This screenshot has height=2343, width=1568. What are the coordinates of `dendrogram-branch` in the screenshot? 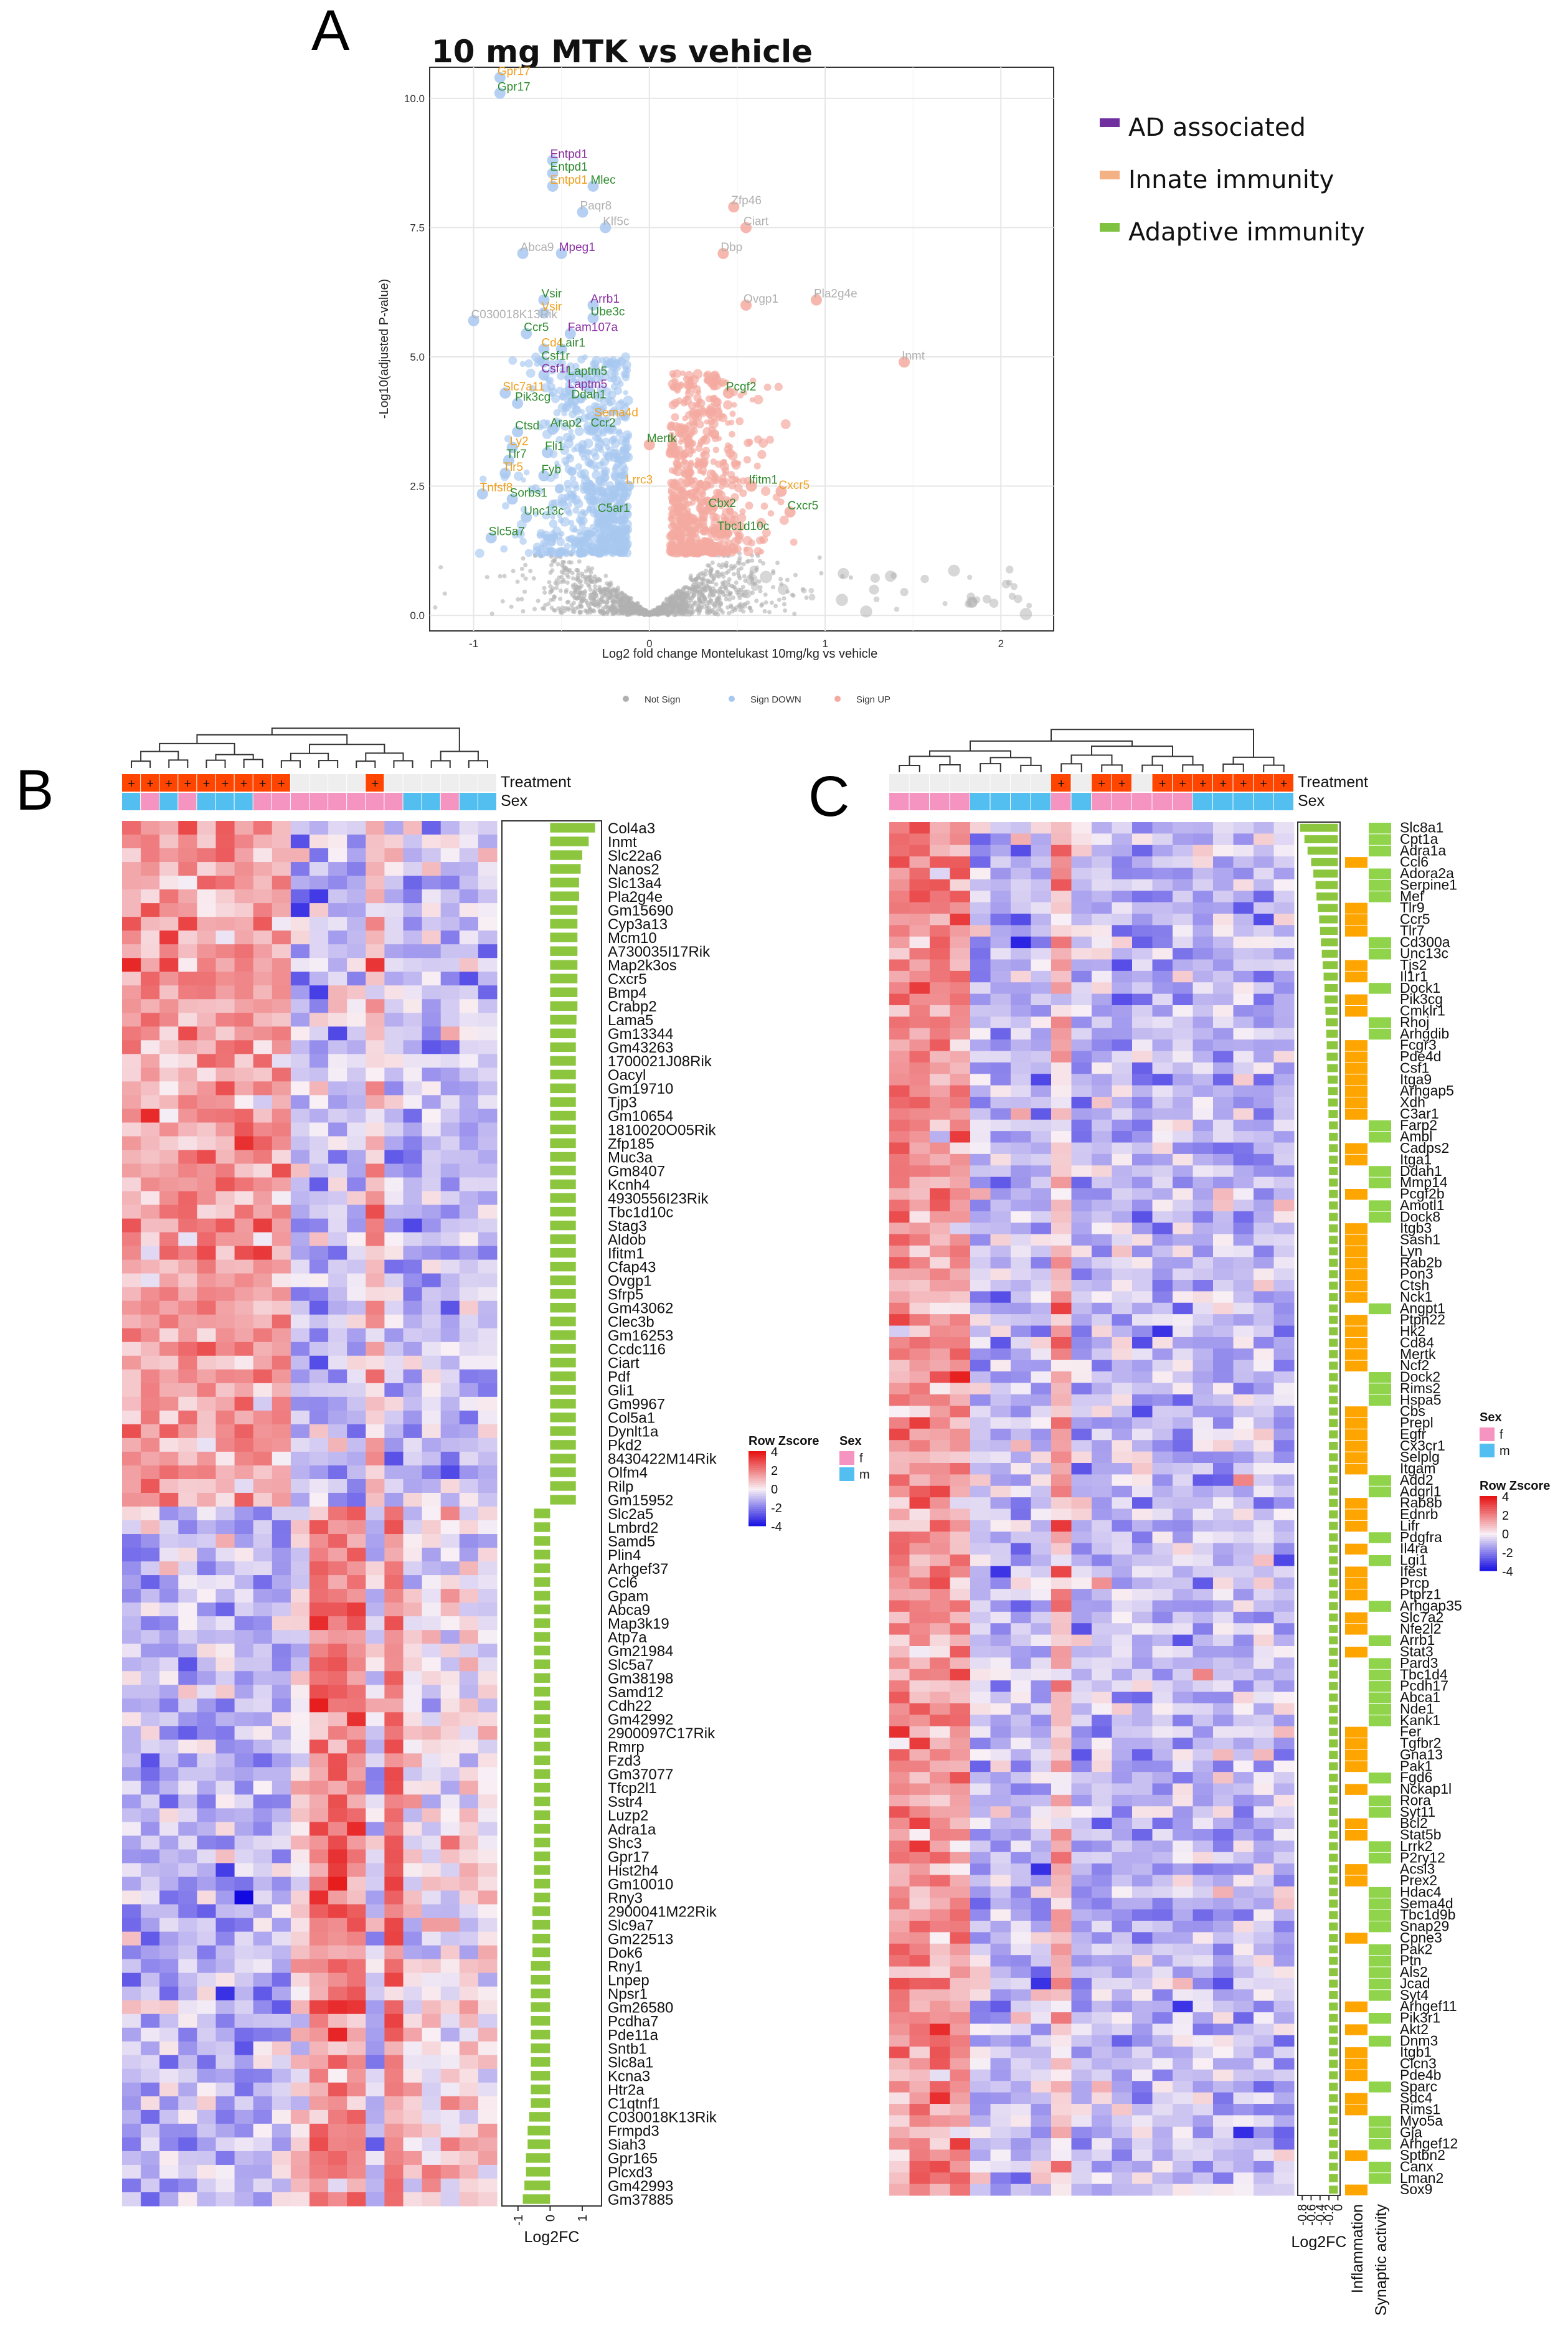 It's located at (215, 764).